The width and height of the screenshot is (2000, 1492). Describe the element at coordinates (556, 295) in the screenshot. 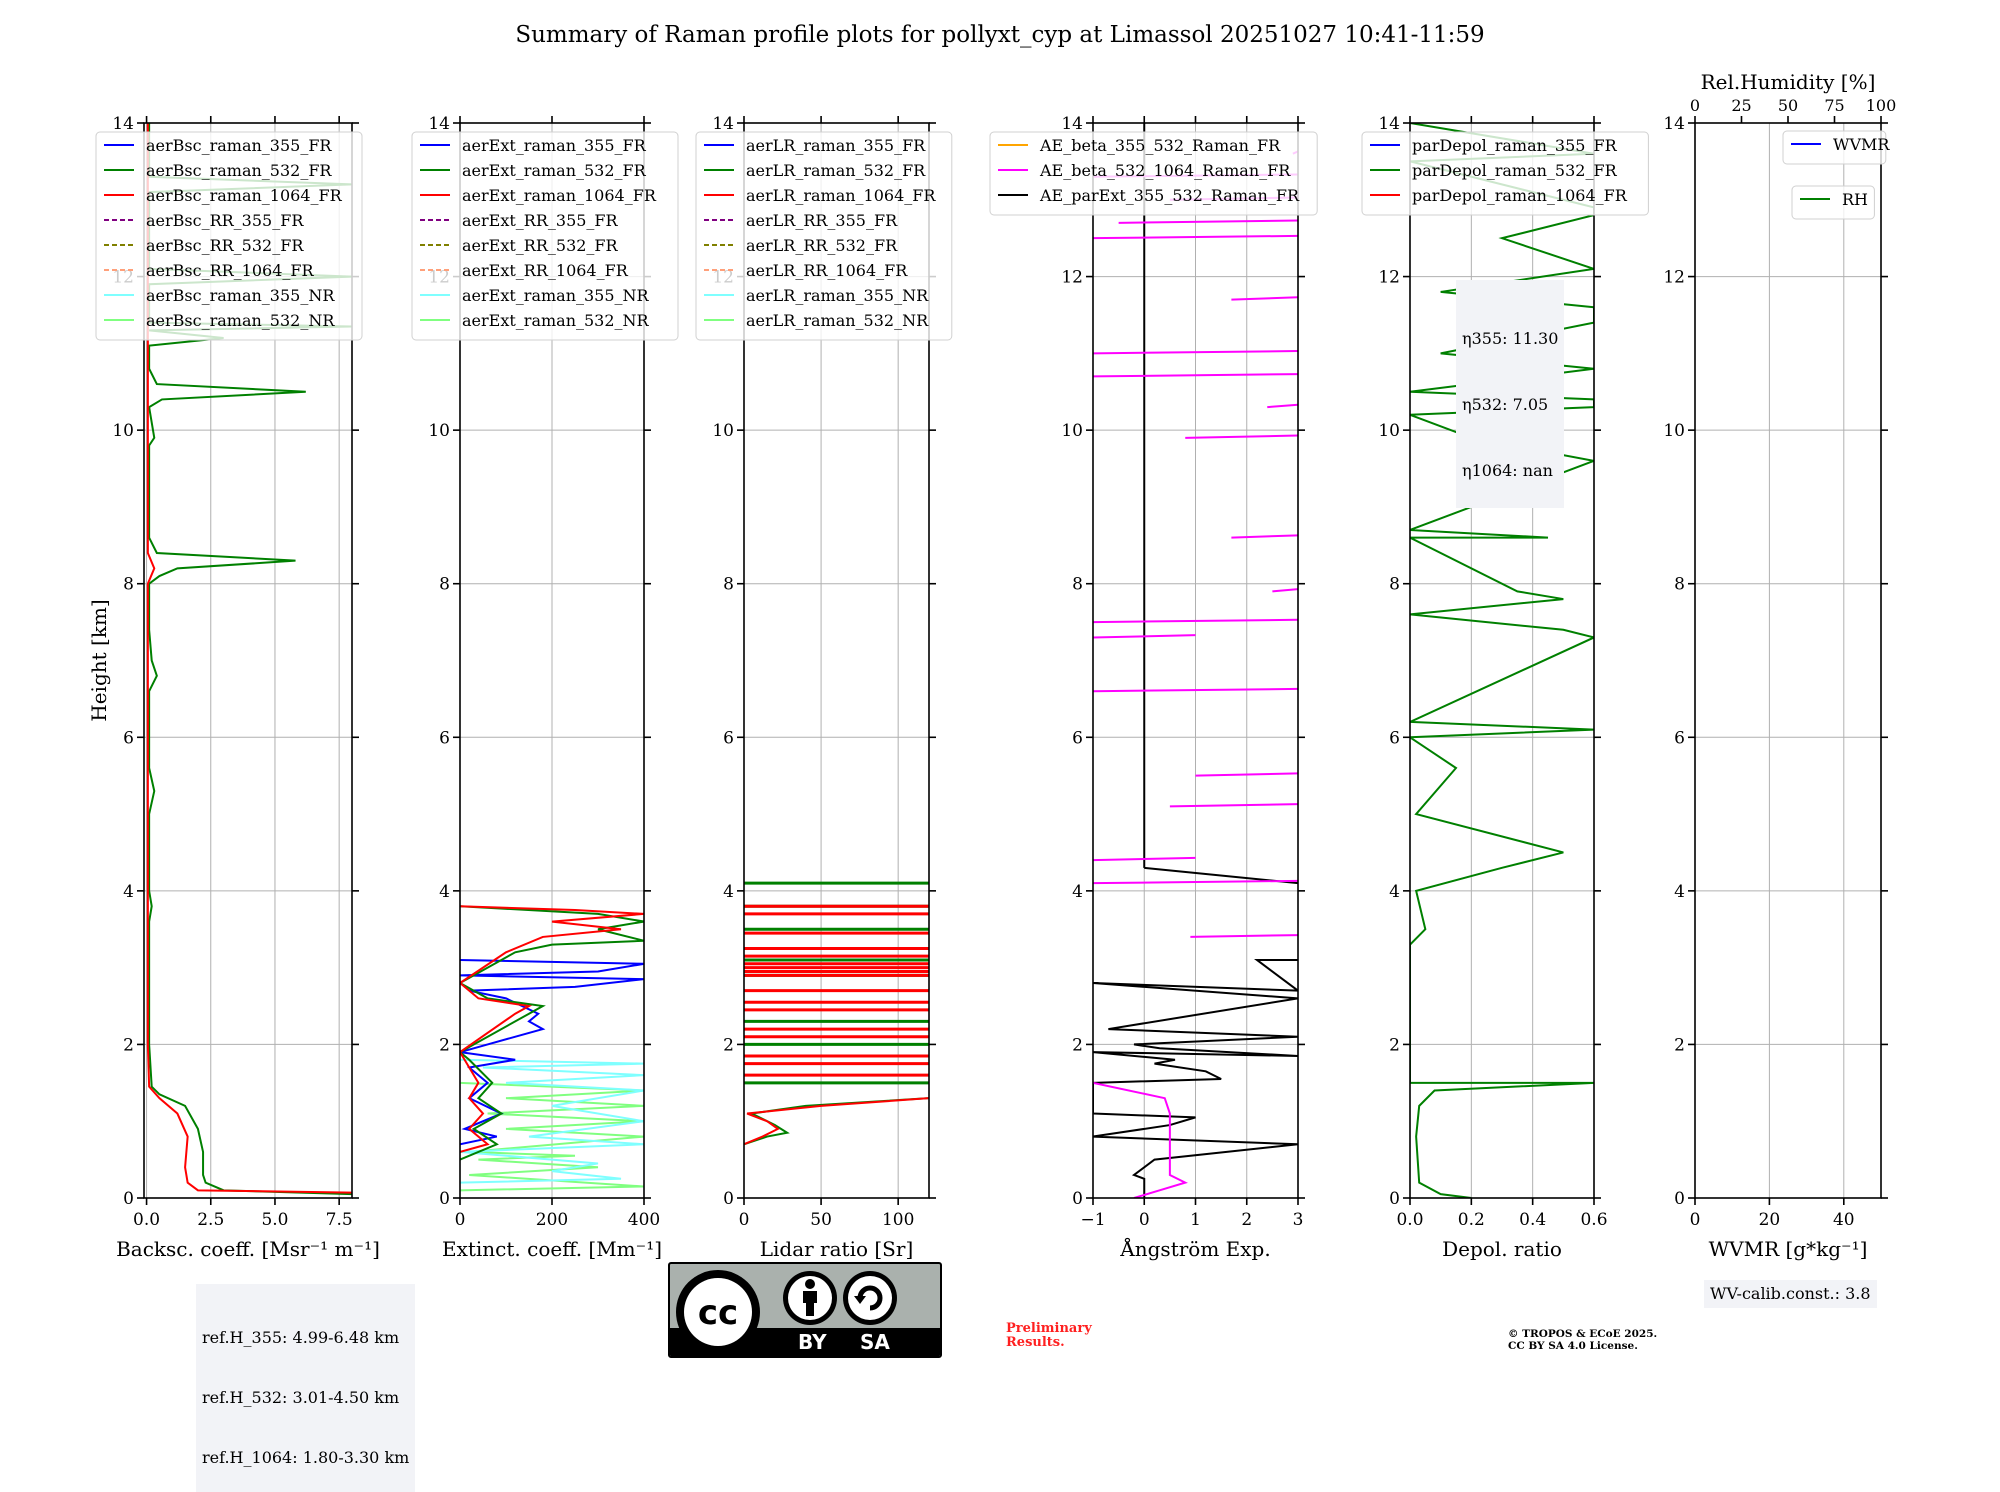

I see `legend-entry: aerExt_raman_355_NR` at that location.